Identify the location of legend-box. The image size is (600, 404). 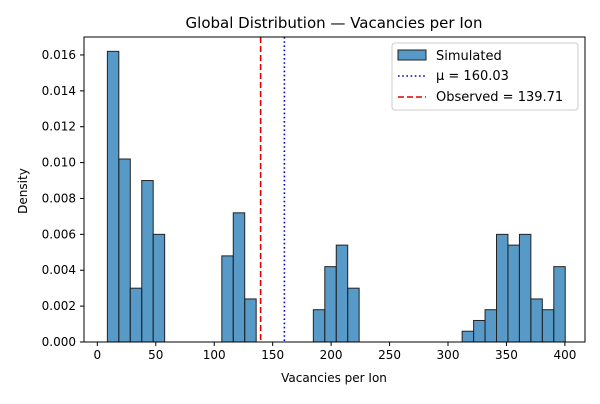
(485, 76).